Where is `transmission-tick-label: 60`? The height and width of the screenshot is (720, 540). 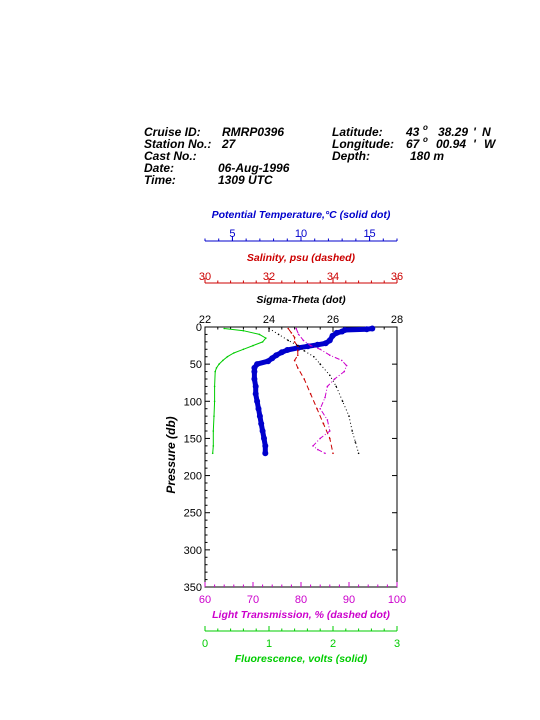 transmission-tick-label: 60 is located at coordinates (205, 600).